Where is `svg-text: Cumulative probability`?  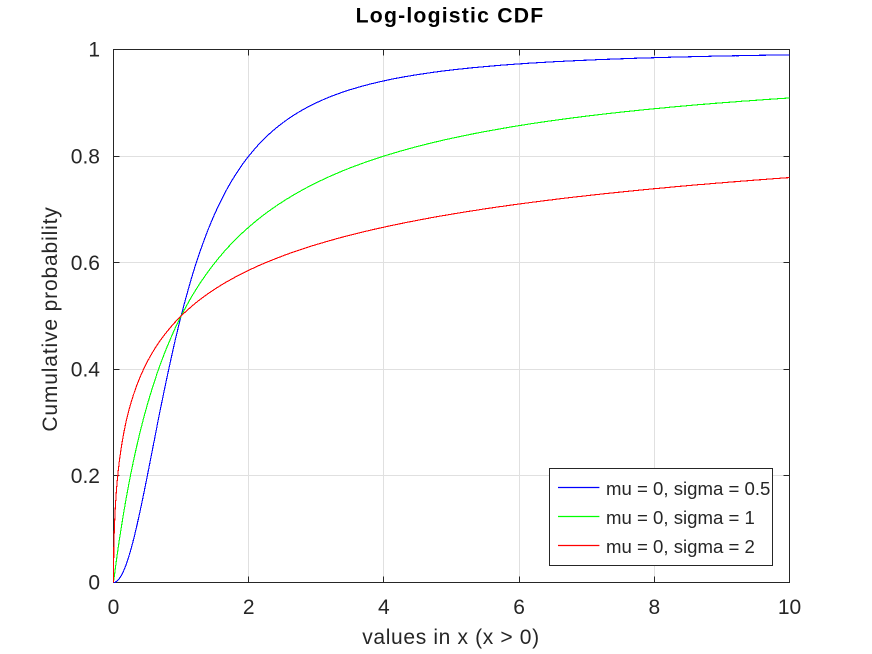
svg-text: Cumulative probability is located at coordinates (50, 318).